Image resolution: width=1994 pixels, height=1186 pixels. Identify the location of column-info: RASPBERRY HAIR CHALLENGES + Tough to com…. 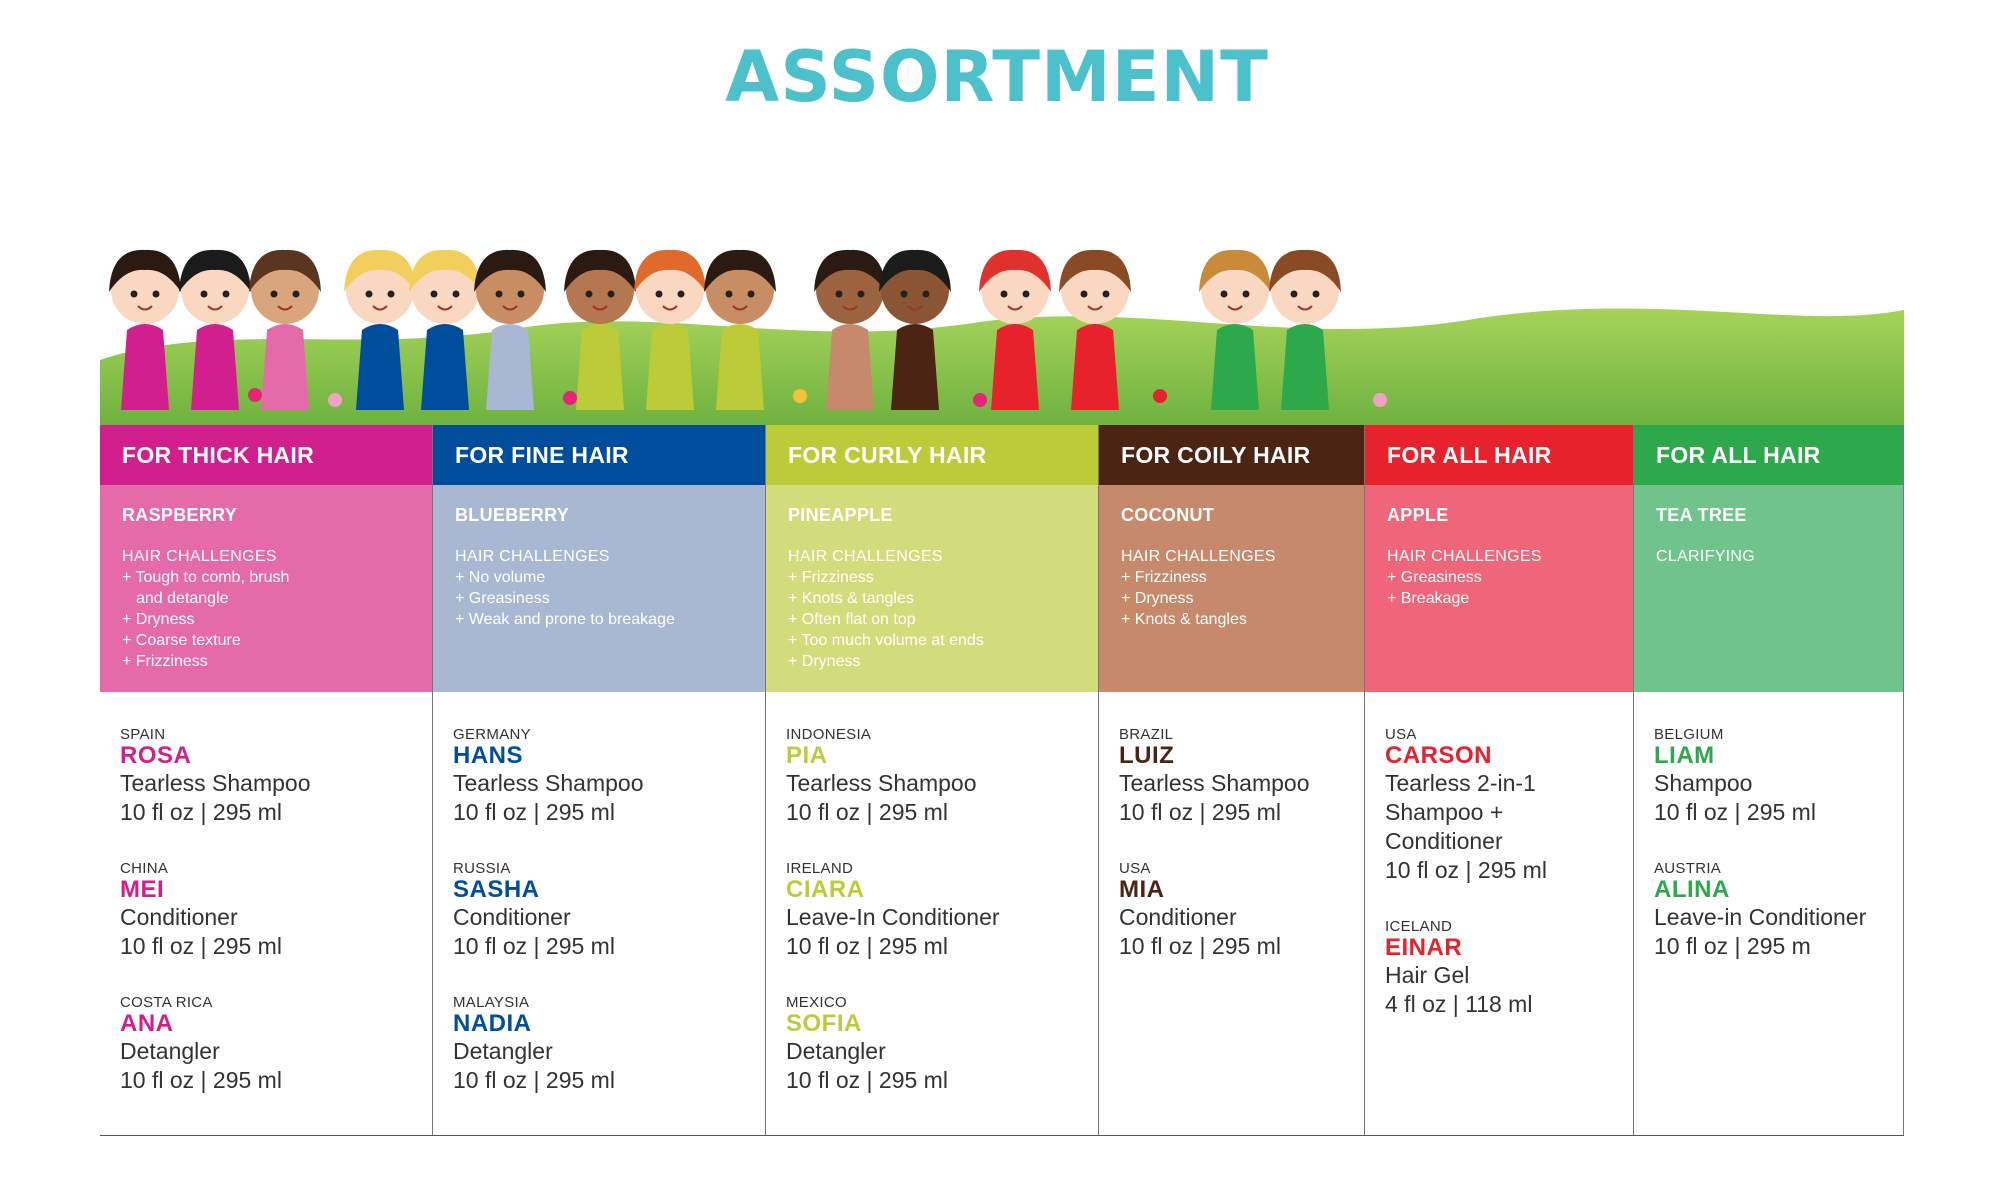
(266, 588).